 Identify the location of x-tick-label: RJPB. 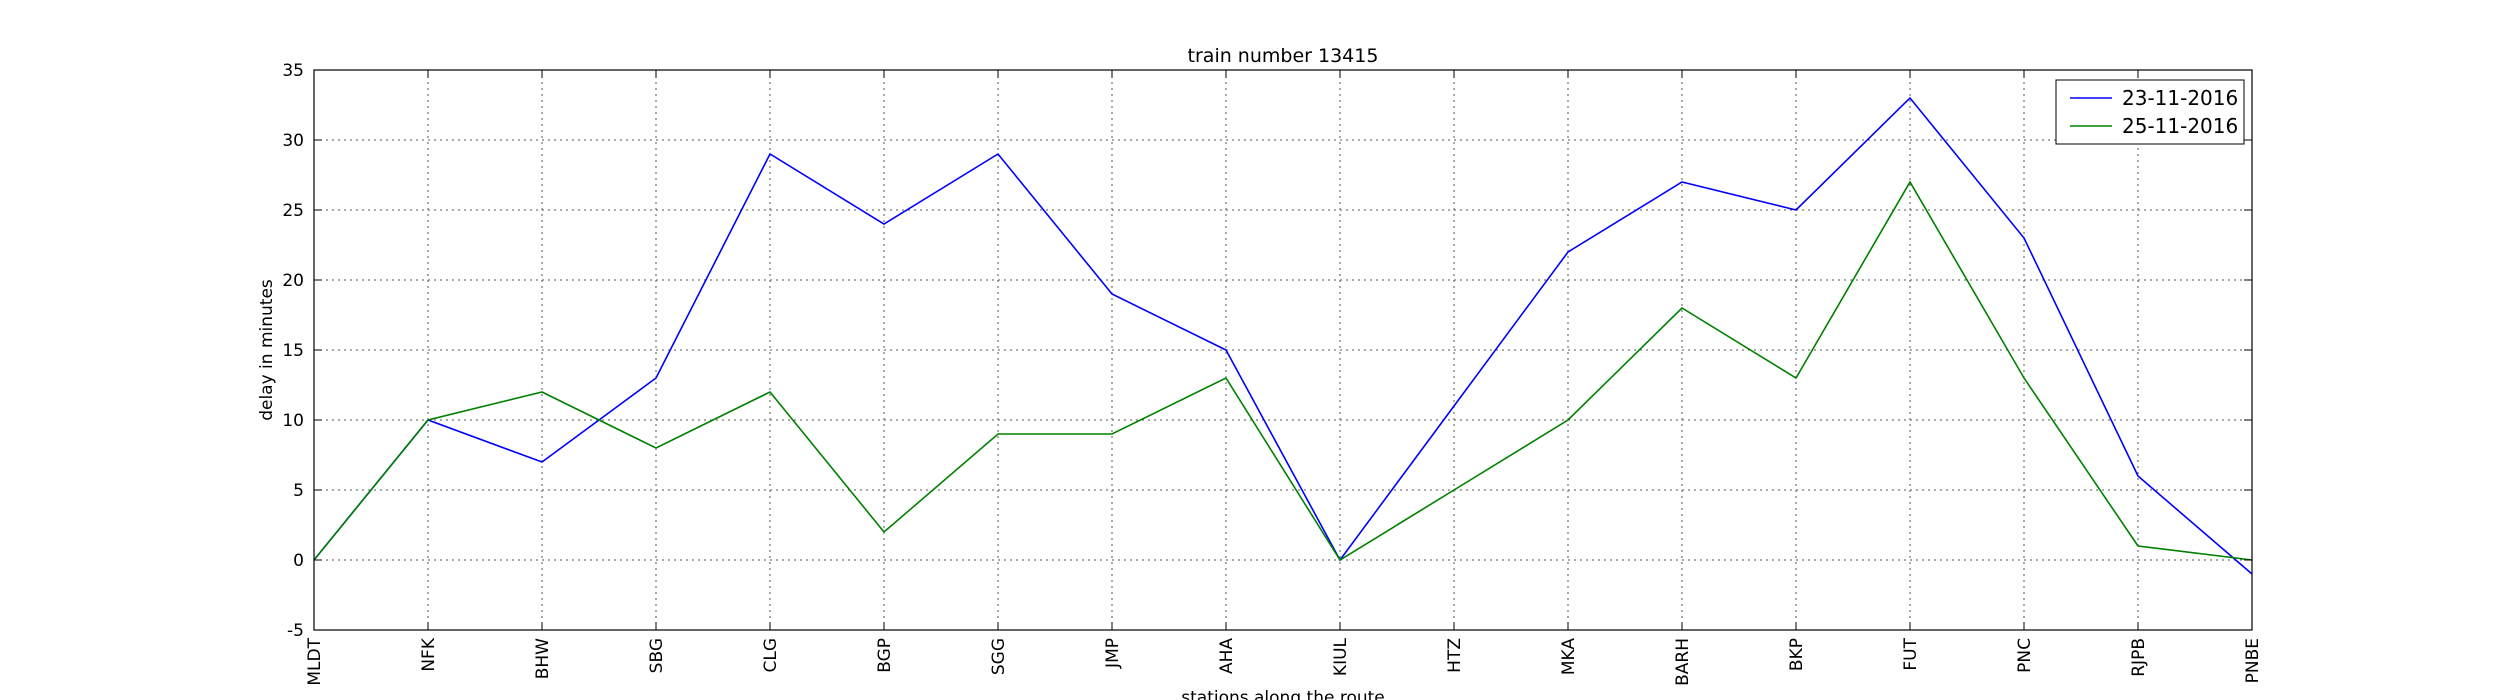
(2139, 657).